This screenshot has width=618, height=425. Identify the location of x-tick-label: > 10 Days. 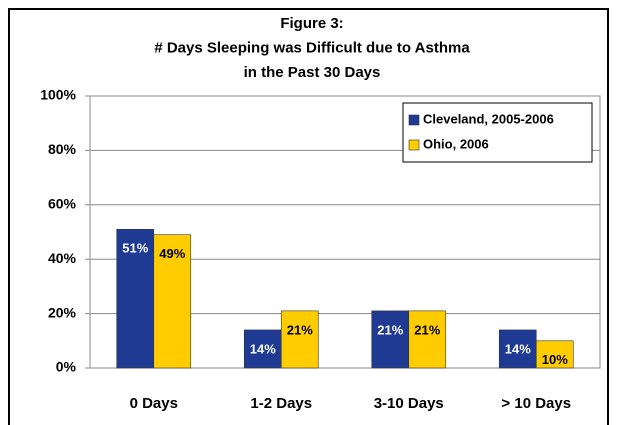
(536, 403).